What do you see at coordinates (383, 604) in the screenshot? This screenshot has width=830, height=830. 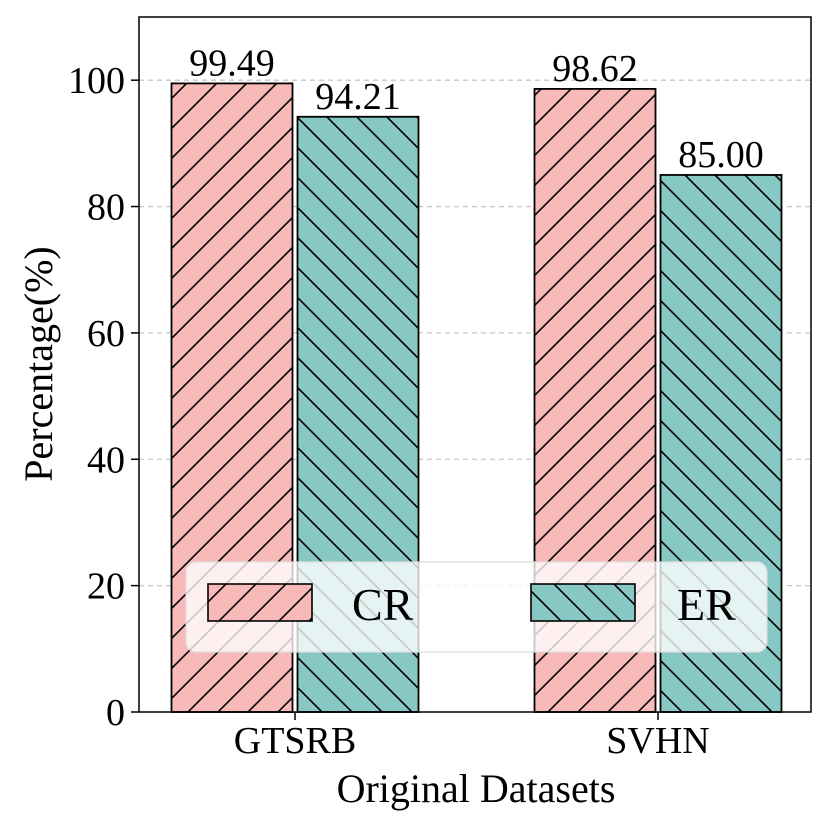 I see `legend-label-cr: CR` at bounding box center [383, 604].